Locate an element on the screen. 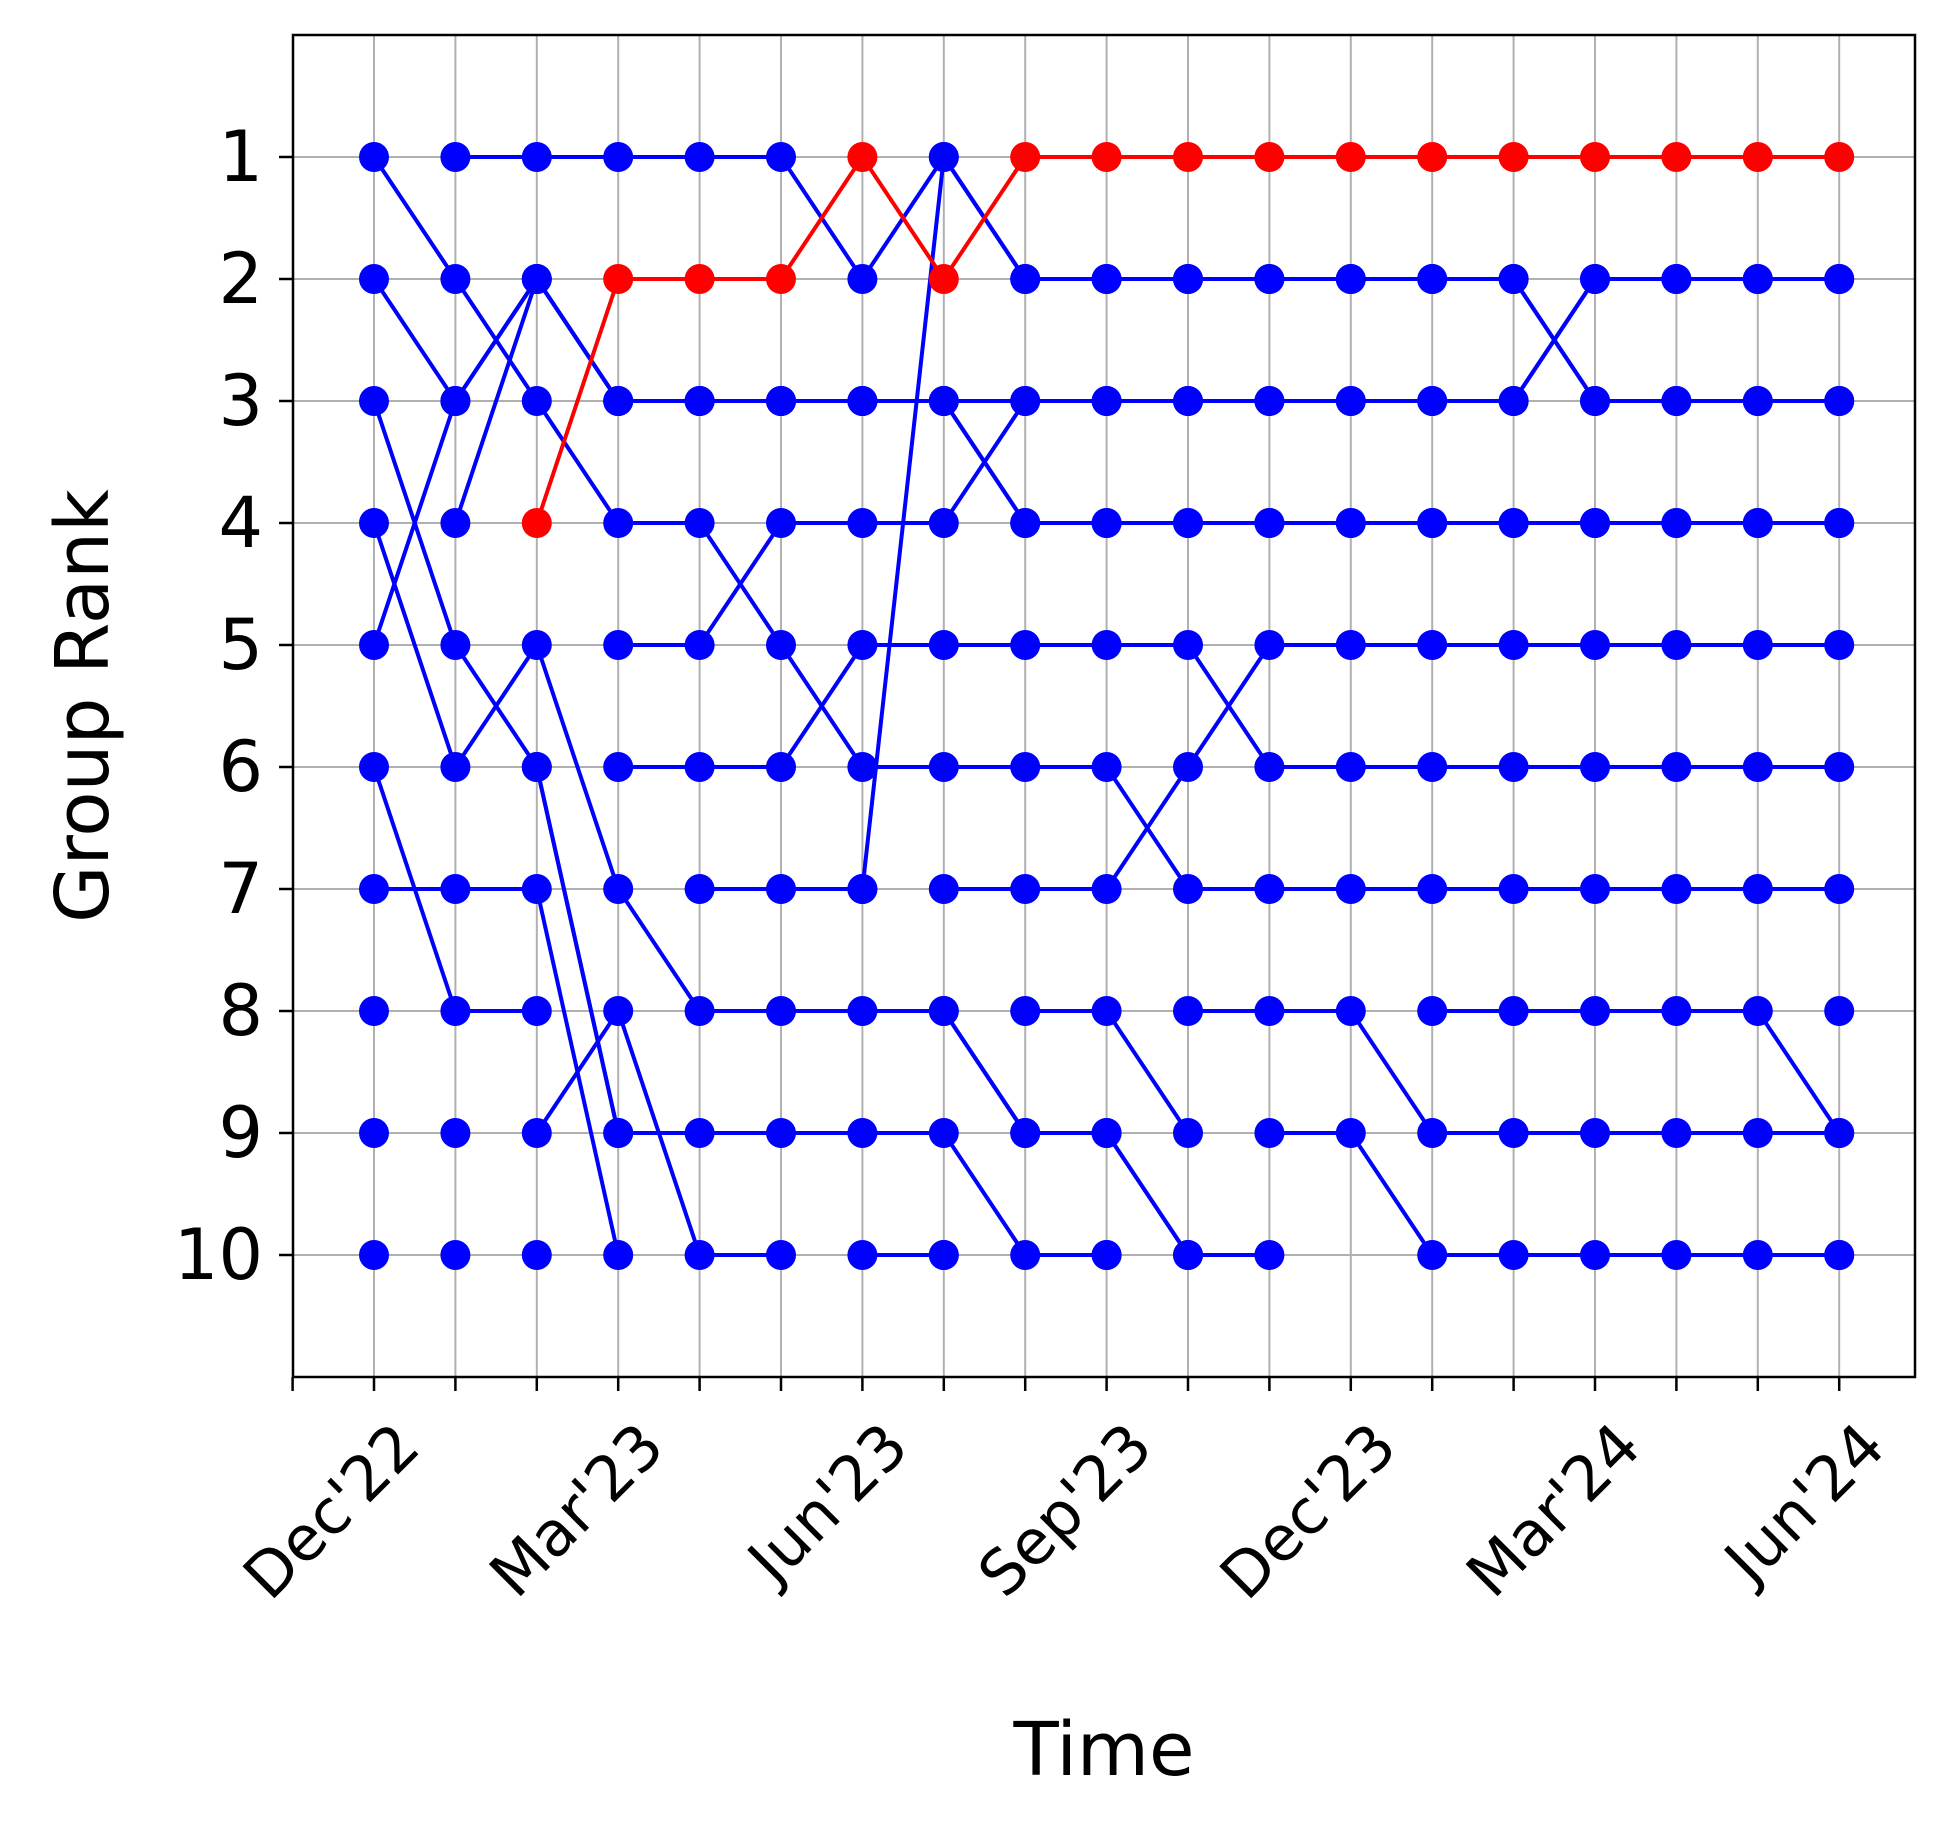 Image resolution: width=1940 pixels, height=1825 pixels. x-axis-title: Time is located at coordinates (1103, 1750).